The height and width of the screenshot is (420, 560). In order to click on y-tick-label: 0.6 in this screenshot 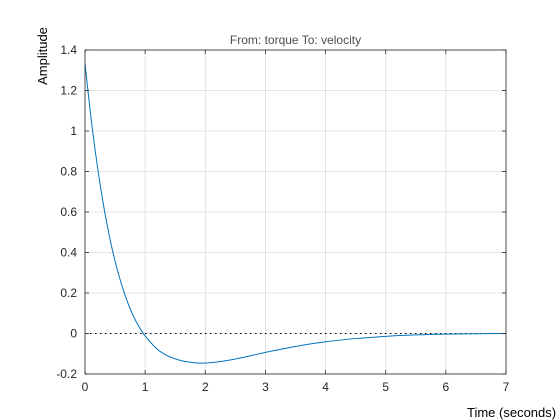, I will do `click(68, 212)`.